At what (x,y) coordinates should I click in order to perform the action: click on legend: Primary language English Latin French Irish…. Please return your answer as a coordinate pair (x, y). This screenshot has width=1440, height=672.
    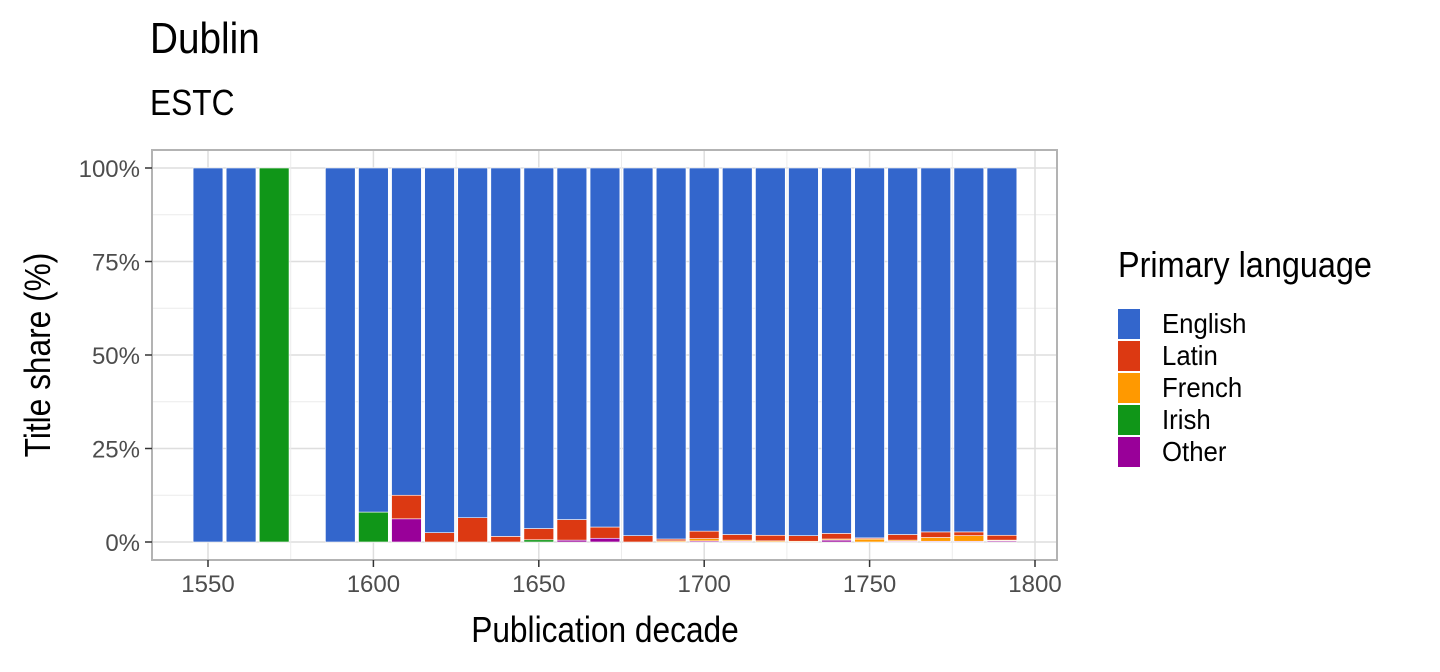
    Looking at the image, I should click on (1259, 356).